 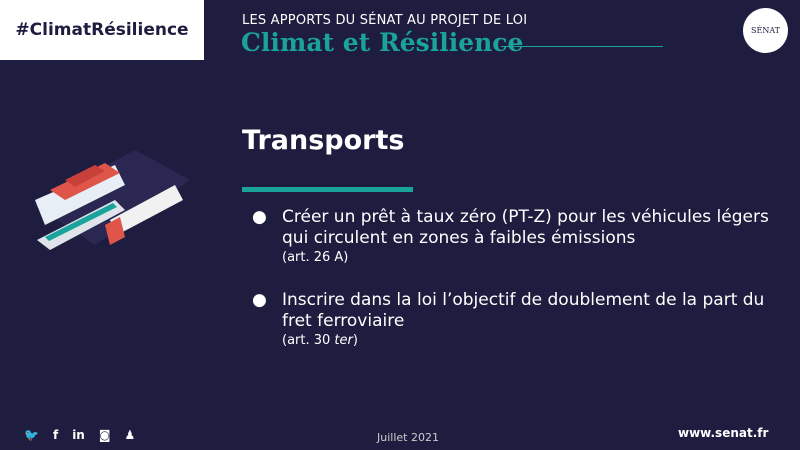 What do you see at coordinates (385, 20) in the screenshot?
I see `header-kicker: LES APPORTS DU SÉNAT AU PROJET DE LOI` at bounding box center [385, 20].